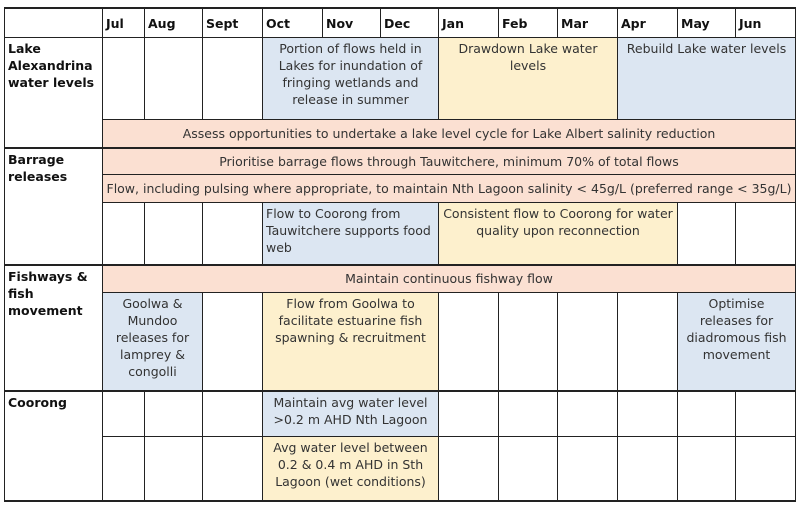  What do you see at coordinates (53, 446) in the screenshot?
I see `section-label-coorong: Coorong` at bounding box center [53, 446].